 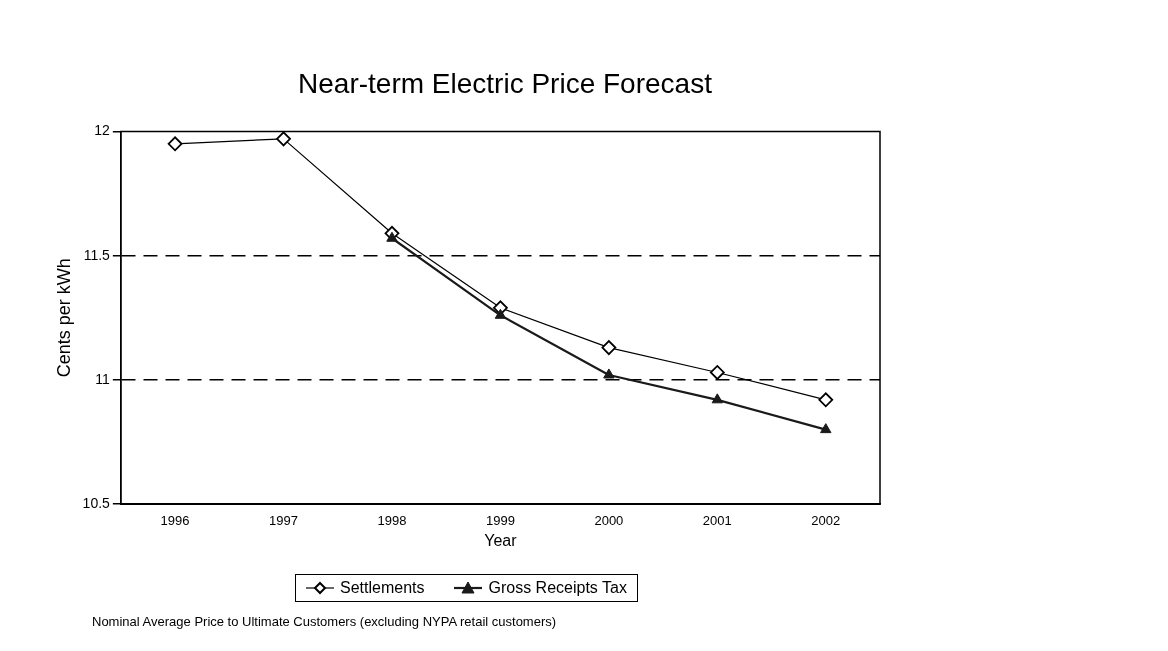 What do you see at coordinates (324, 621) in the screenshot?
I see `text: Nominal Average Price to Ultimate Customers (excluding NYPA retail customers)` at bounding box center [324, 621].